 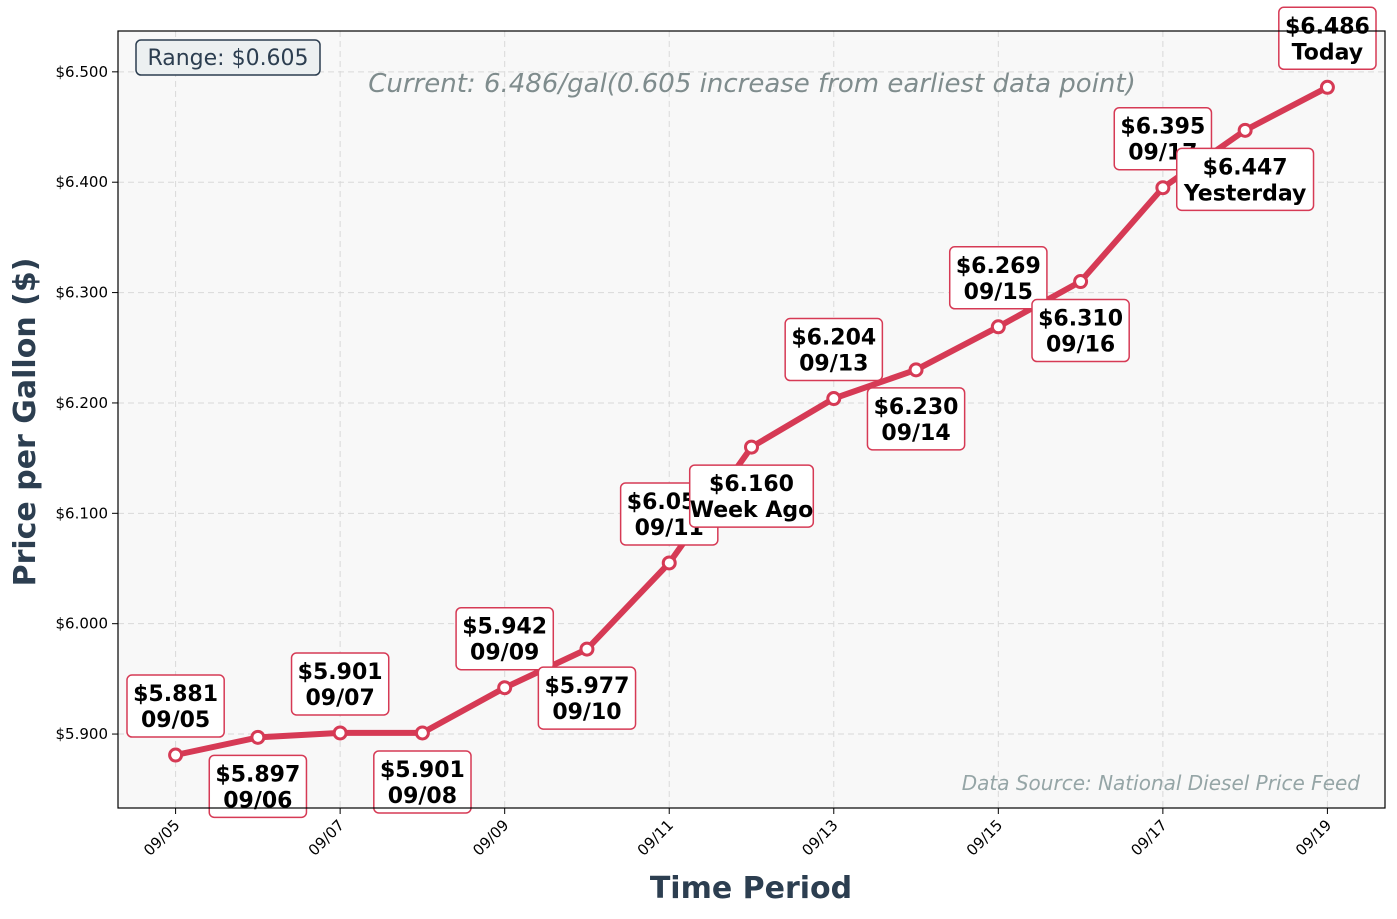 What do you see at coordinates (833, 338) in the screenshot?
I see `annotation-price: $6.204` at bounding box center [833, 338].